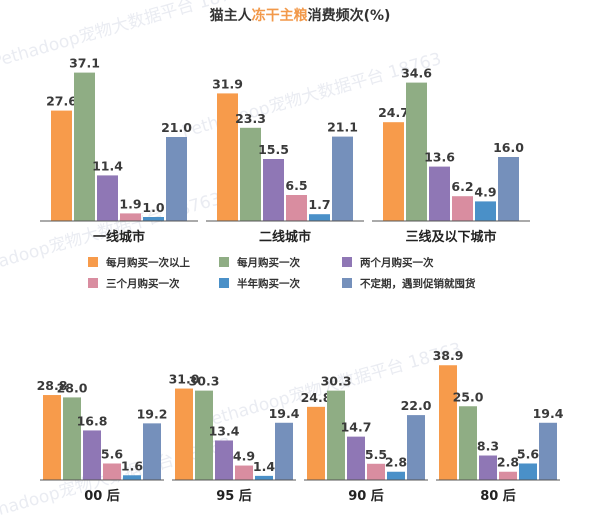 The width and height of the screenshot is (600, 532). I want to click on data-label: 27.6, so click(61, 101).